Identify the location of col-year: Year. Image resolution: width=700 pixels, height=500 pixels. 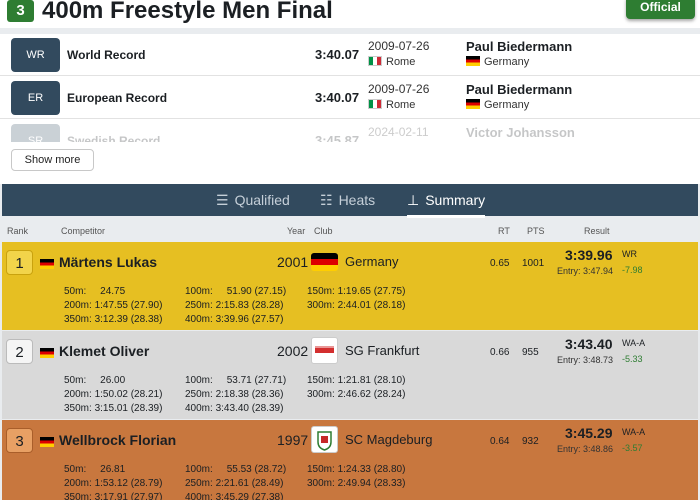
(296, 231).